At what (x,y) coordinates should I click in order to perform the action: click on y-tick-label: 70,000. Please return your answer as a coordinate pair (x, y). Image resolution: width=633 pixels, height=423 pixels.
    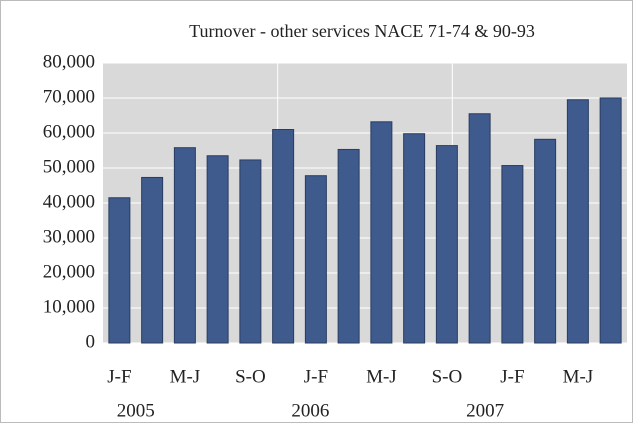
    Looking at the image, I should click on (69, 96).